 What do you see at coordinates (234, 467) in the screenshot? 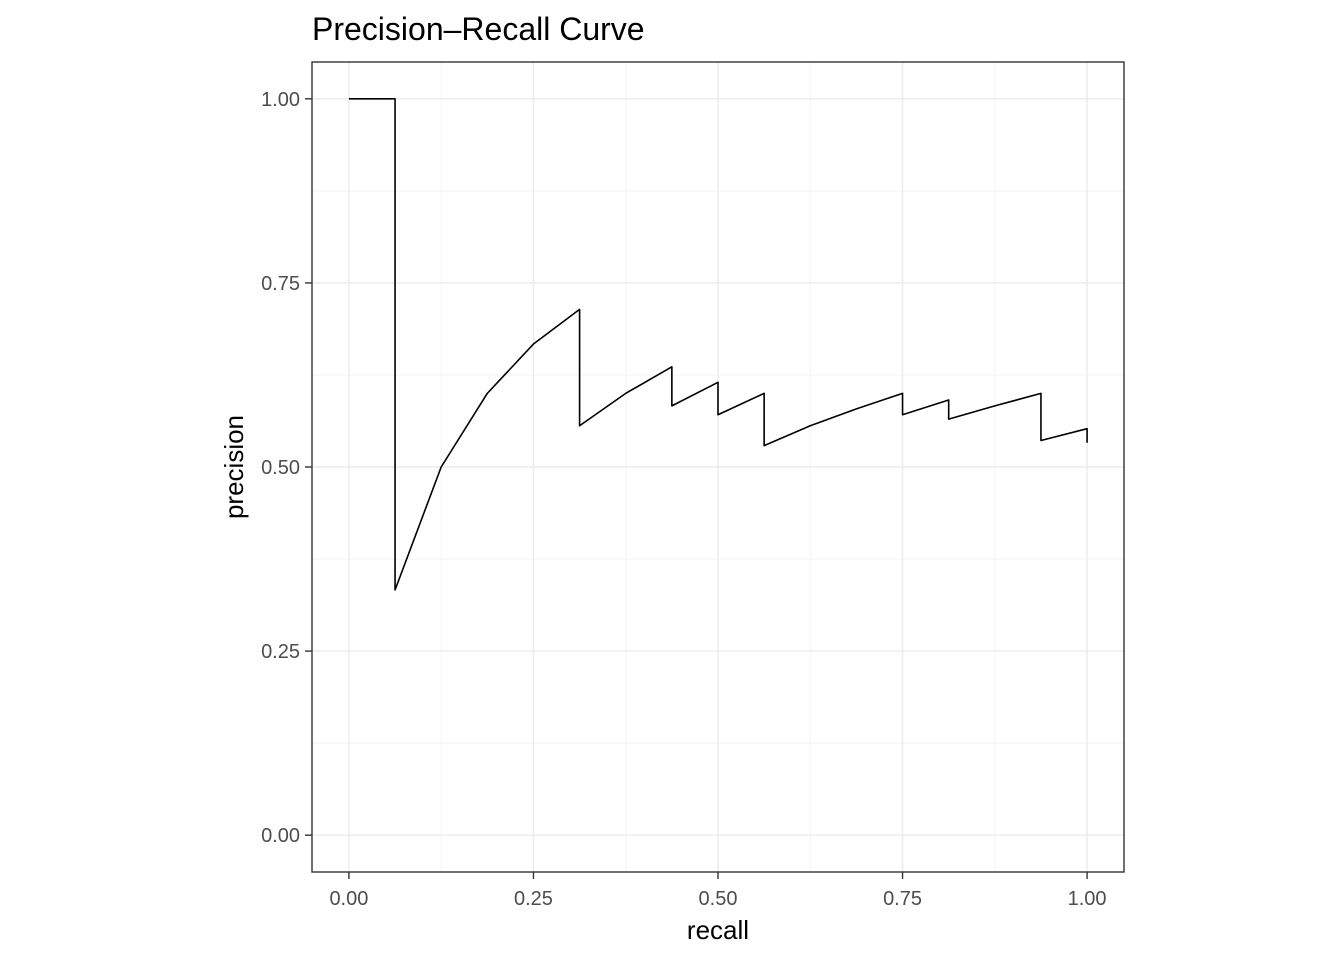
I see `y-axis-title: precision` at bounding box center [234, 467].